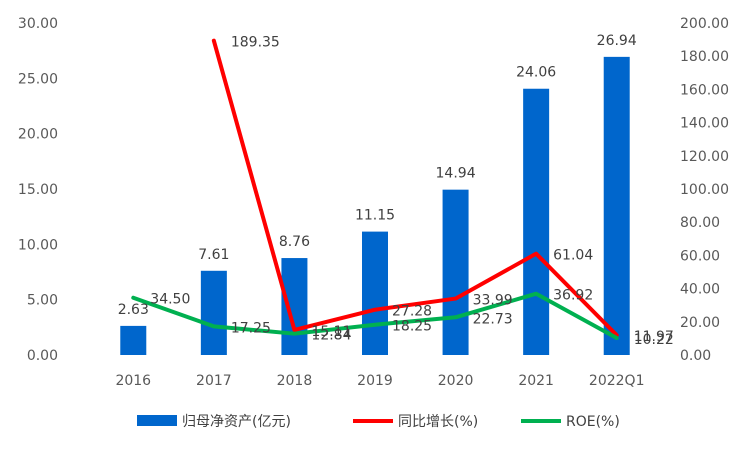  I want to click on line-roe, so click(375, 316).